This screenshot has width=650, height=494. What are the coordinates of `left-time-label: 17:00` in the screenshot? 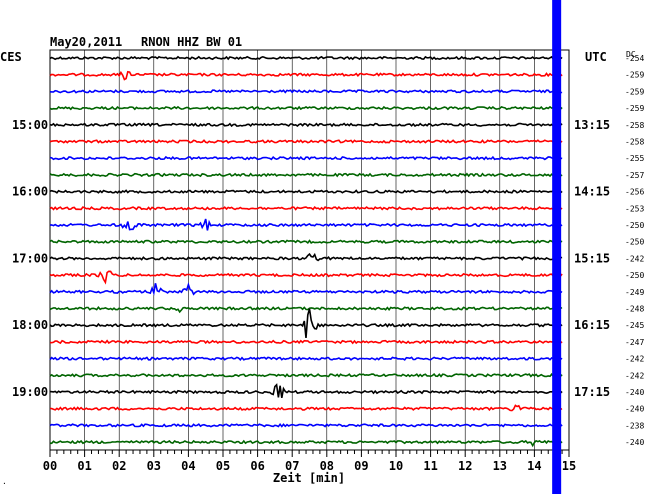 It's located at (30, 258).